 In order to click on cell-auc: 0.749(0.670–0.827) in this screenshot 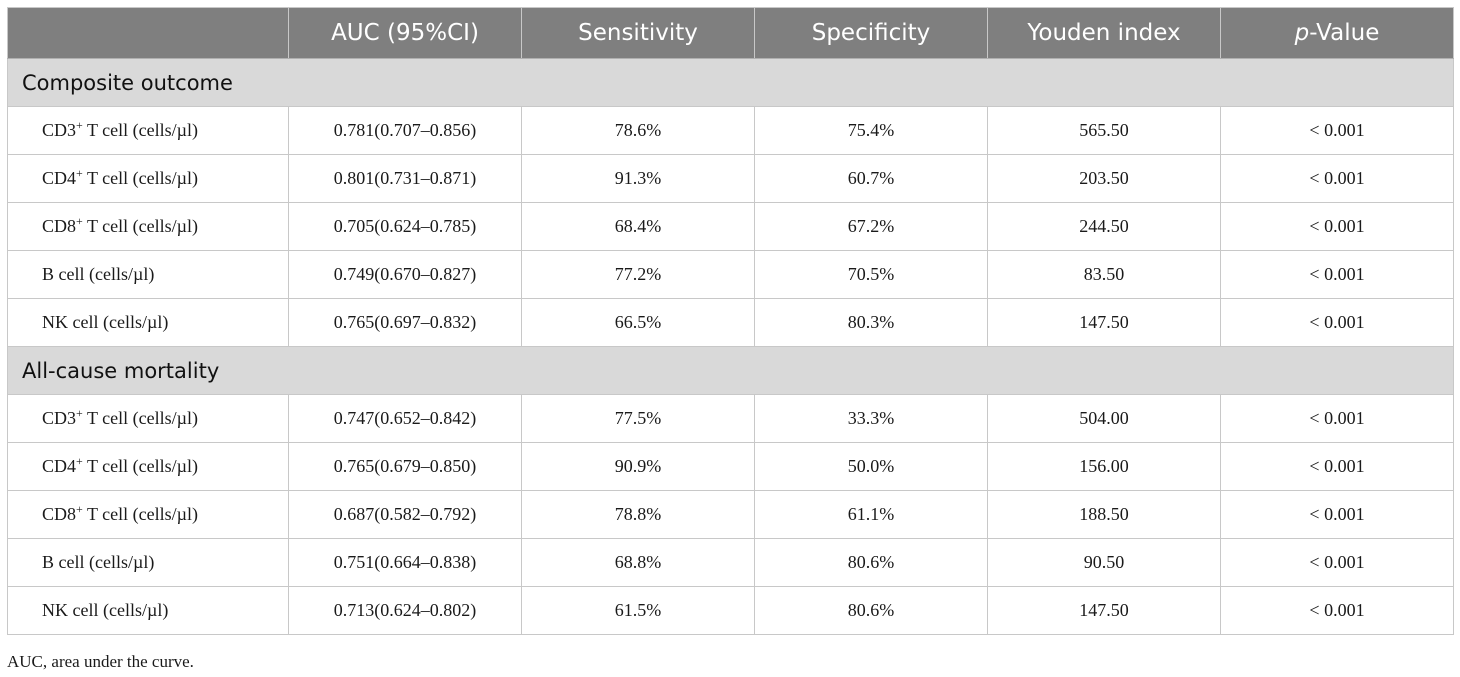, I will do `click(405, 274)`.